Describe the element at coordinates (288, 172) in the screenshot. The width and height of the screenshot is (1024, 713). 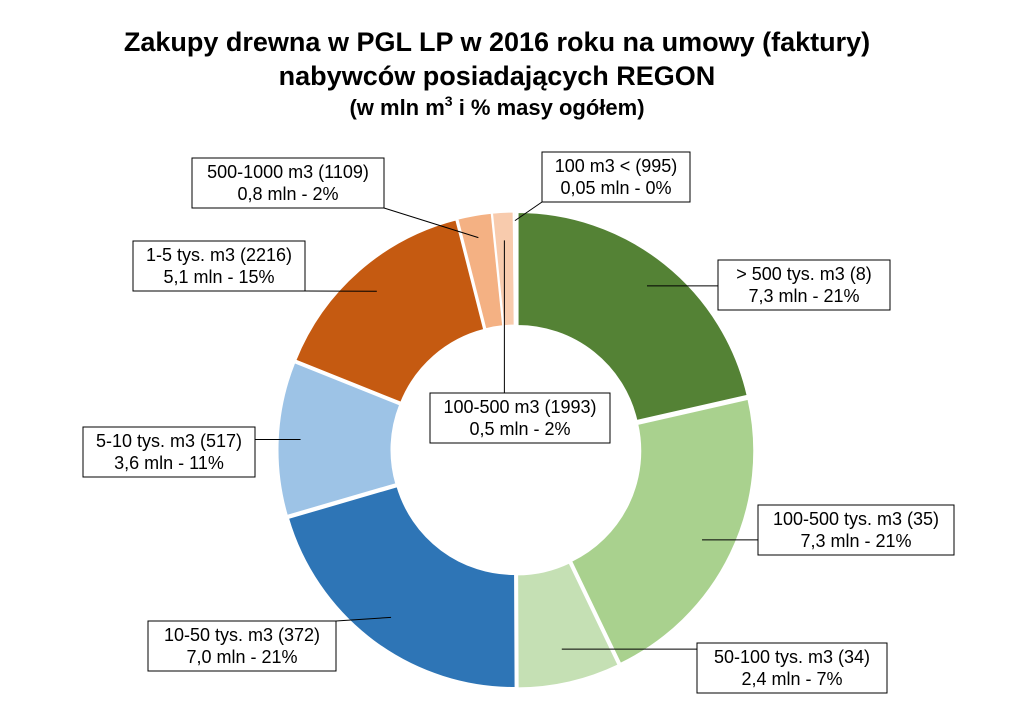
I see `slice-label-category: 500-1000 m3 (1109)` at that location.